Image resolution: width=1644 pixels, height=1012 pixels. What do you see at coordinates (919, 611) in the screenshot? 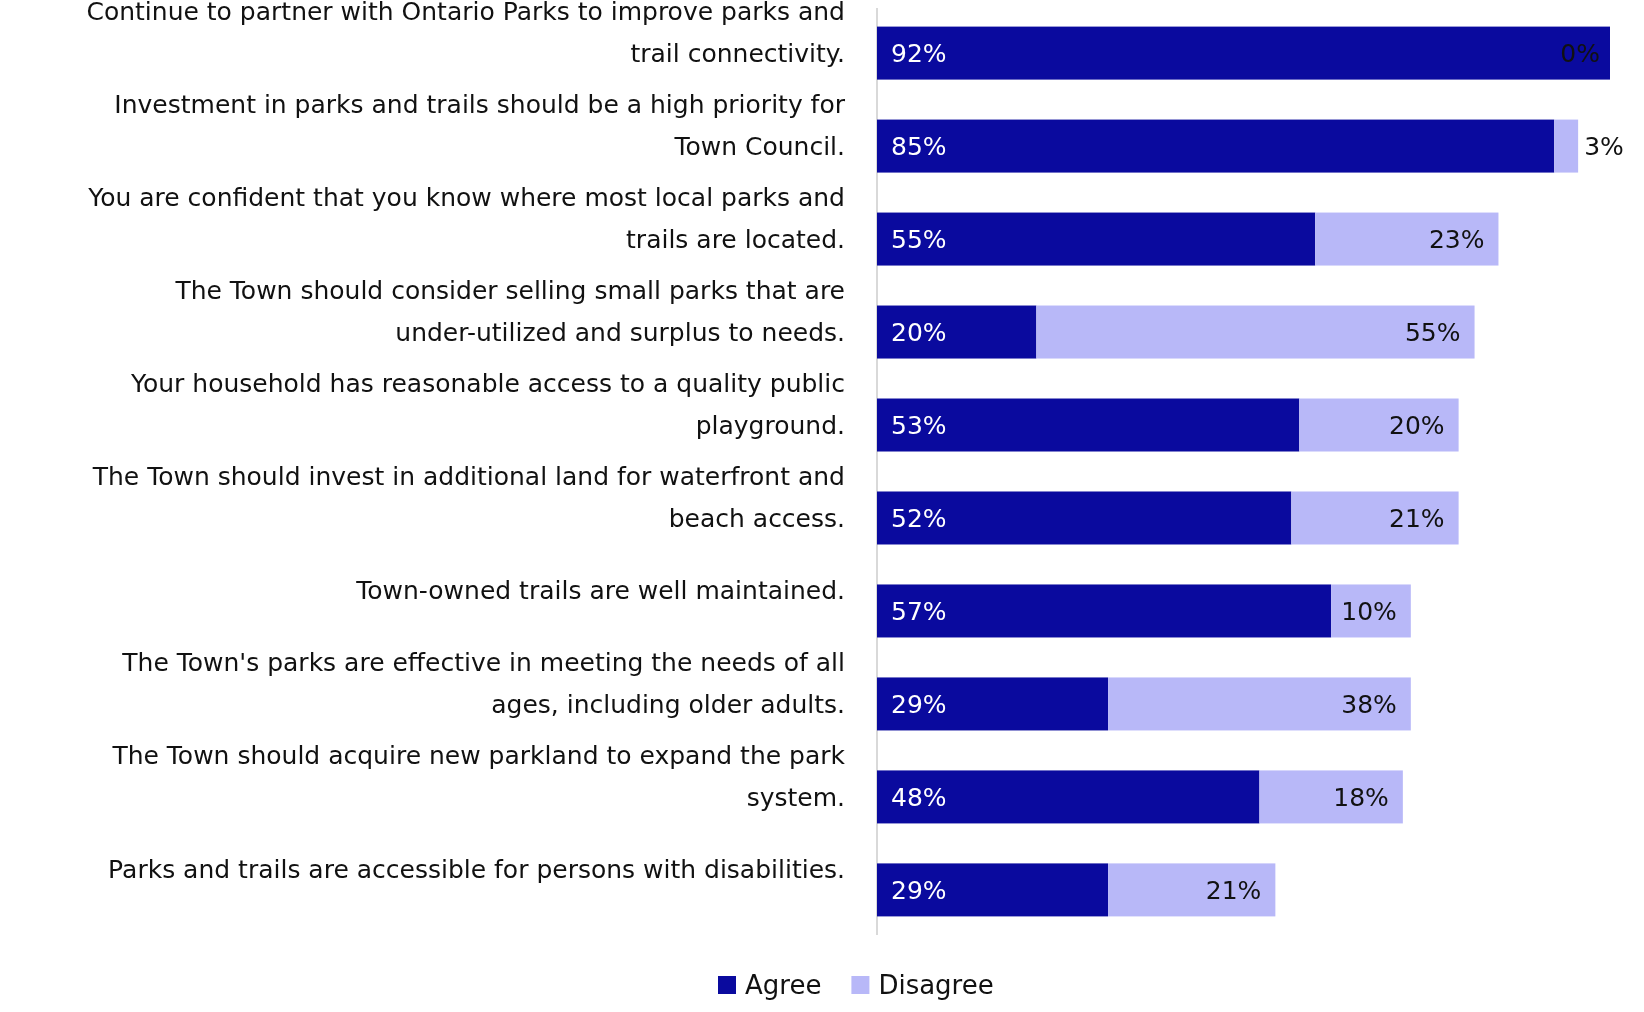
I see `data-label: 57%` at bounding box center [919, 611].